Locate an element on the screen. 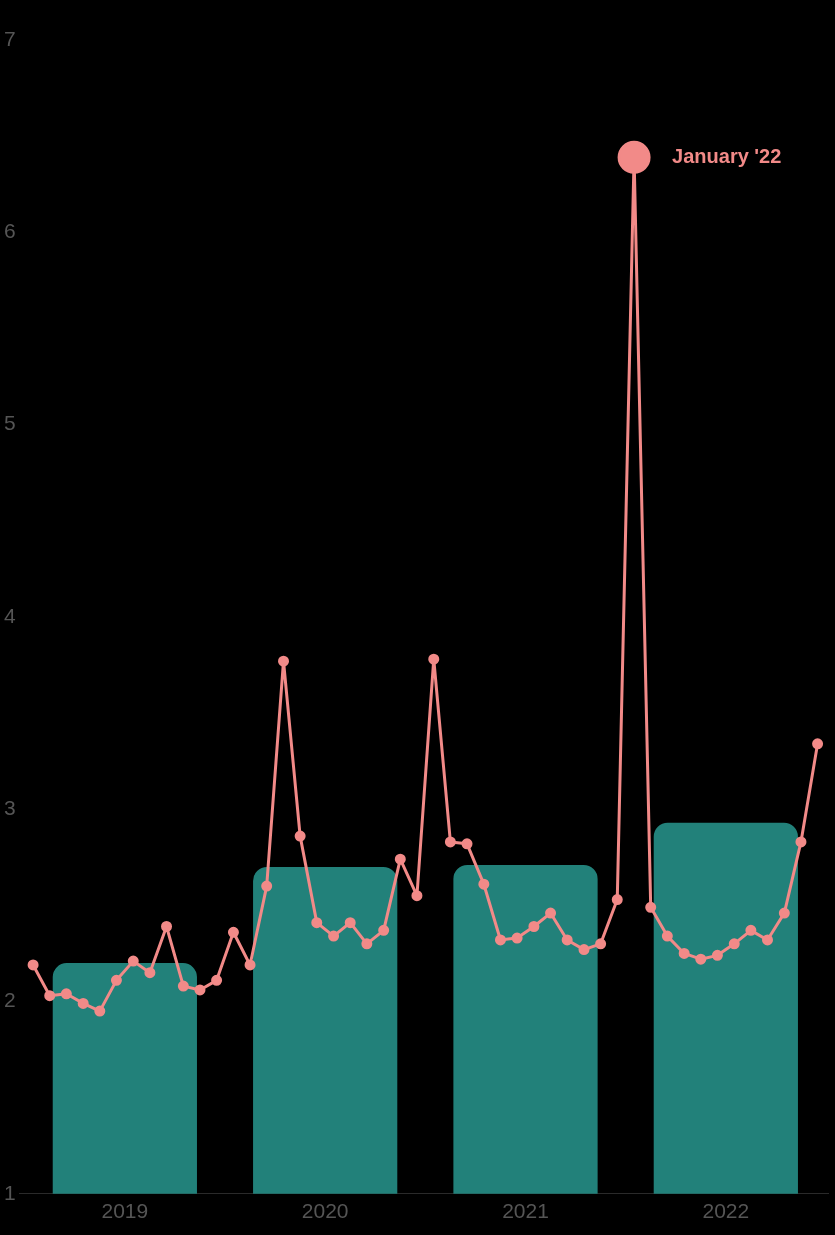  y-tick-label: 4 is located at coordinates (9, 615).